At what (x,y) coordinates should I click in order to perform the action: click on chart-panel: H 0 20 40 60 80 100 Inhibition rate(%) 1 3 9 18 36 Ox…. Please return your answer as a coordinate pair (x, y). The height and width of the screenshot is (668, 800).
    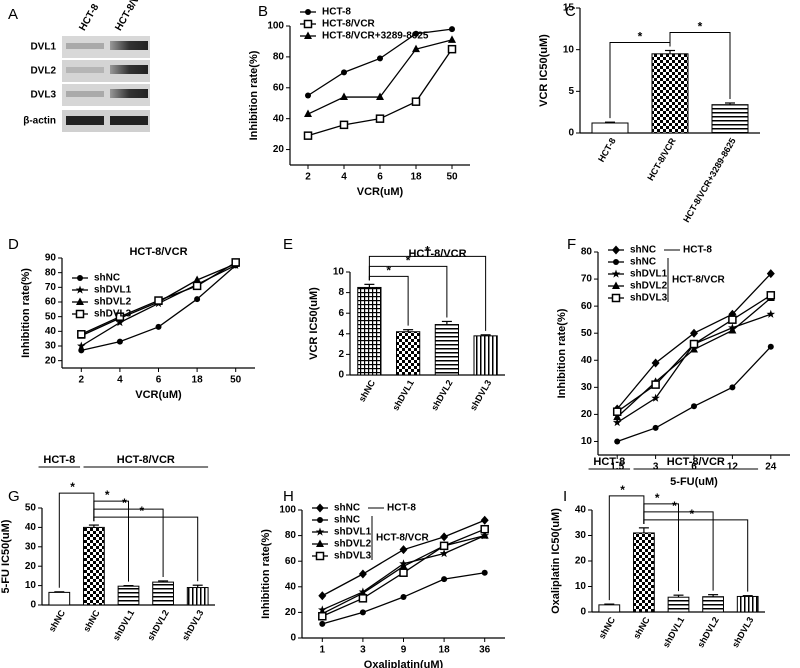
    Looking at the image, I should click on (382, 578).